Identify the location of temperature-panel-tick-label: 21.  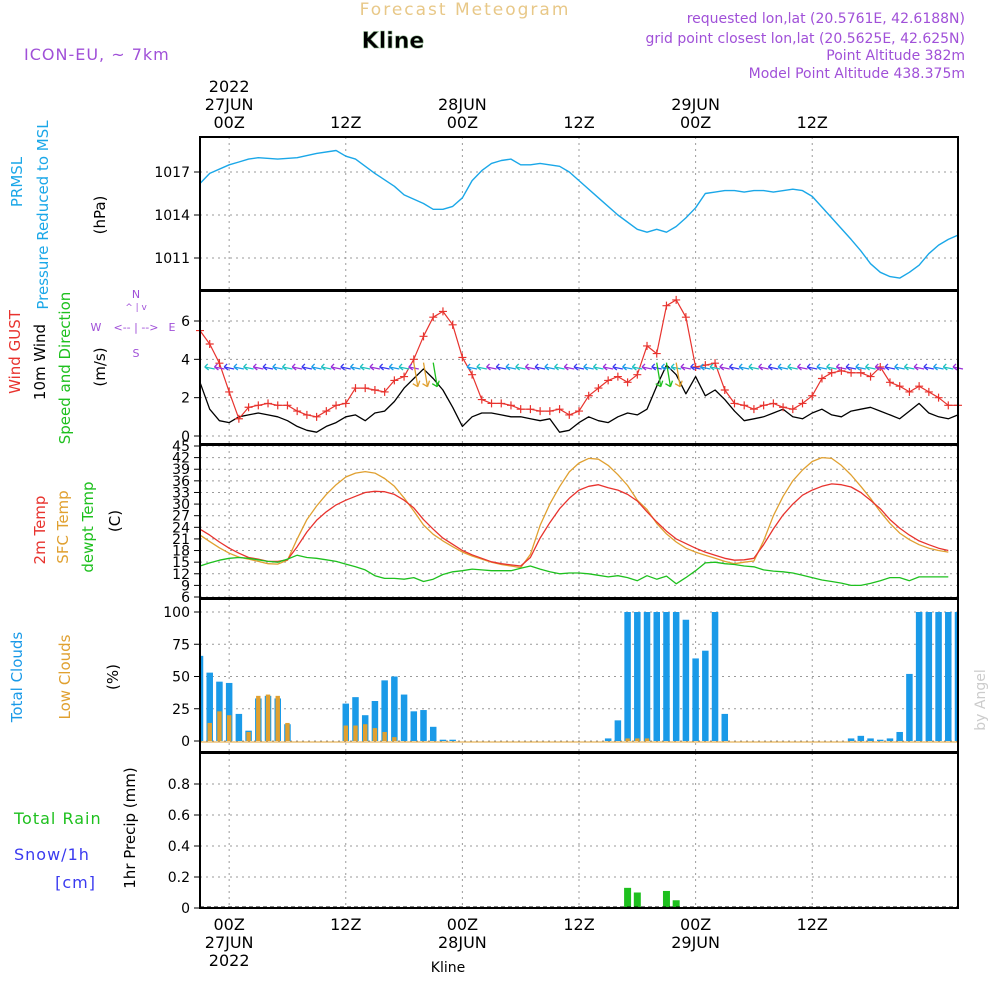
(181, 540).